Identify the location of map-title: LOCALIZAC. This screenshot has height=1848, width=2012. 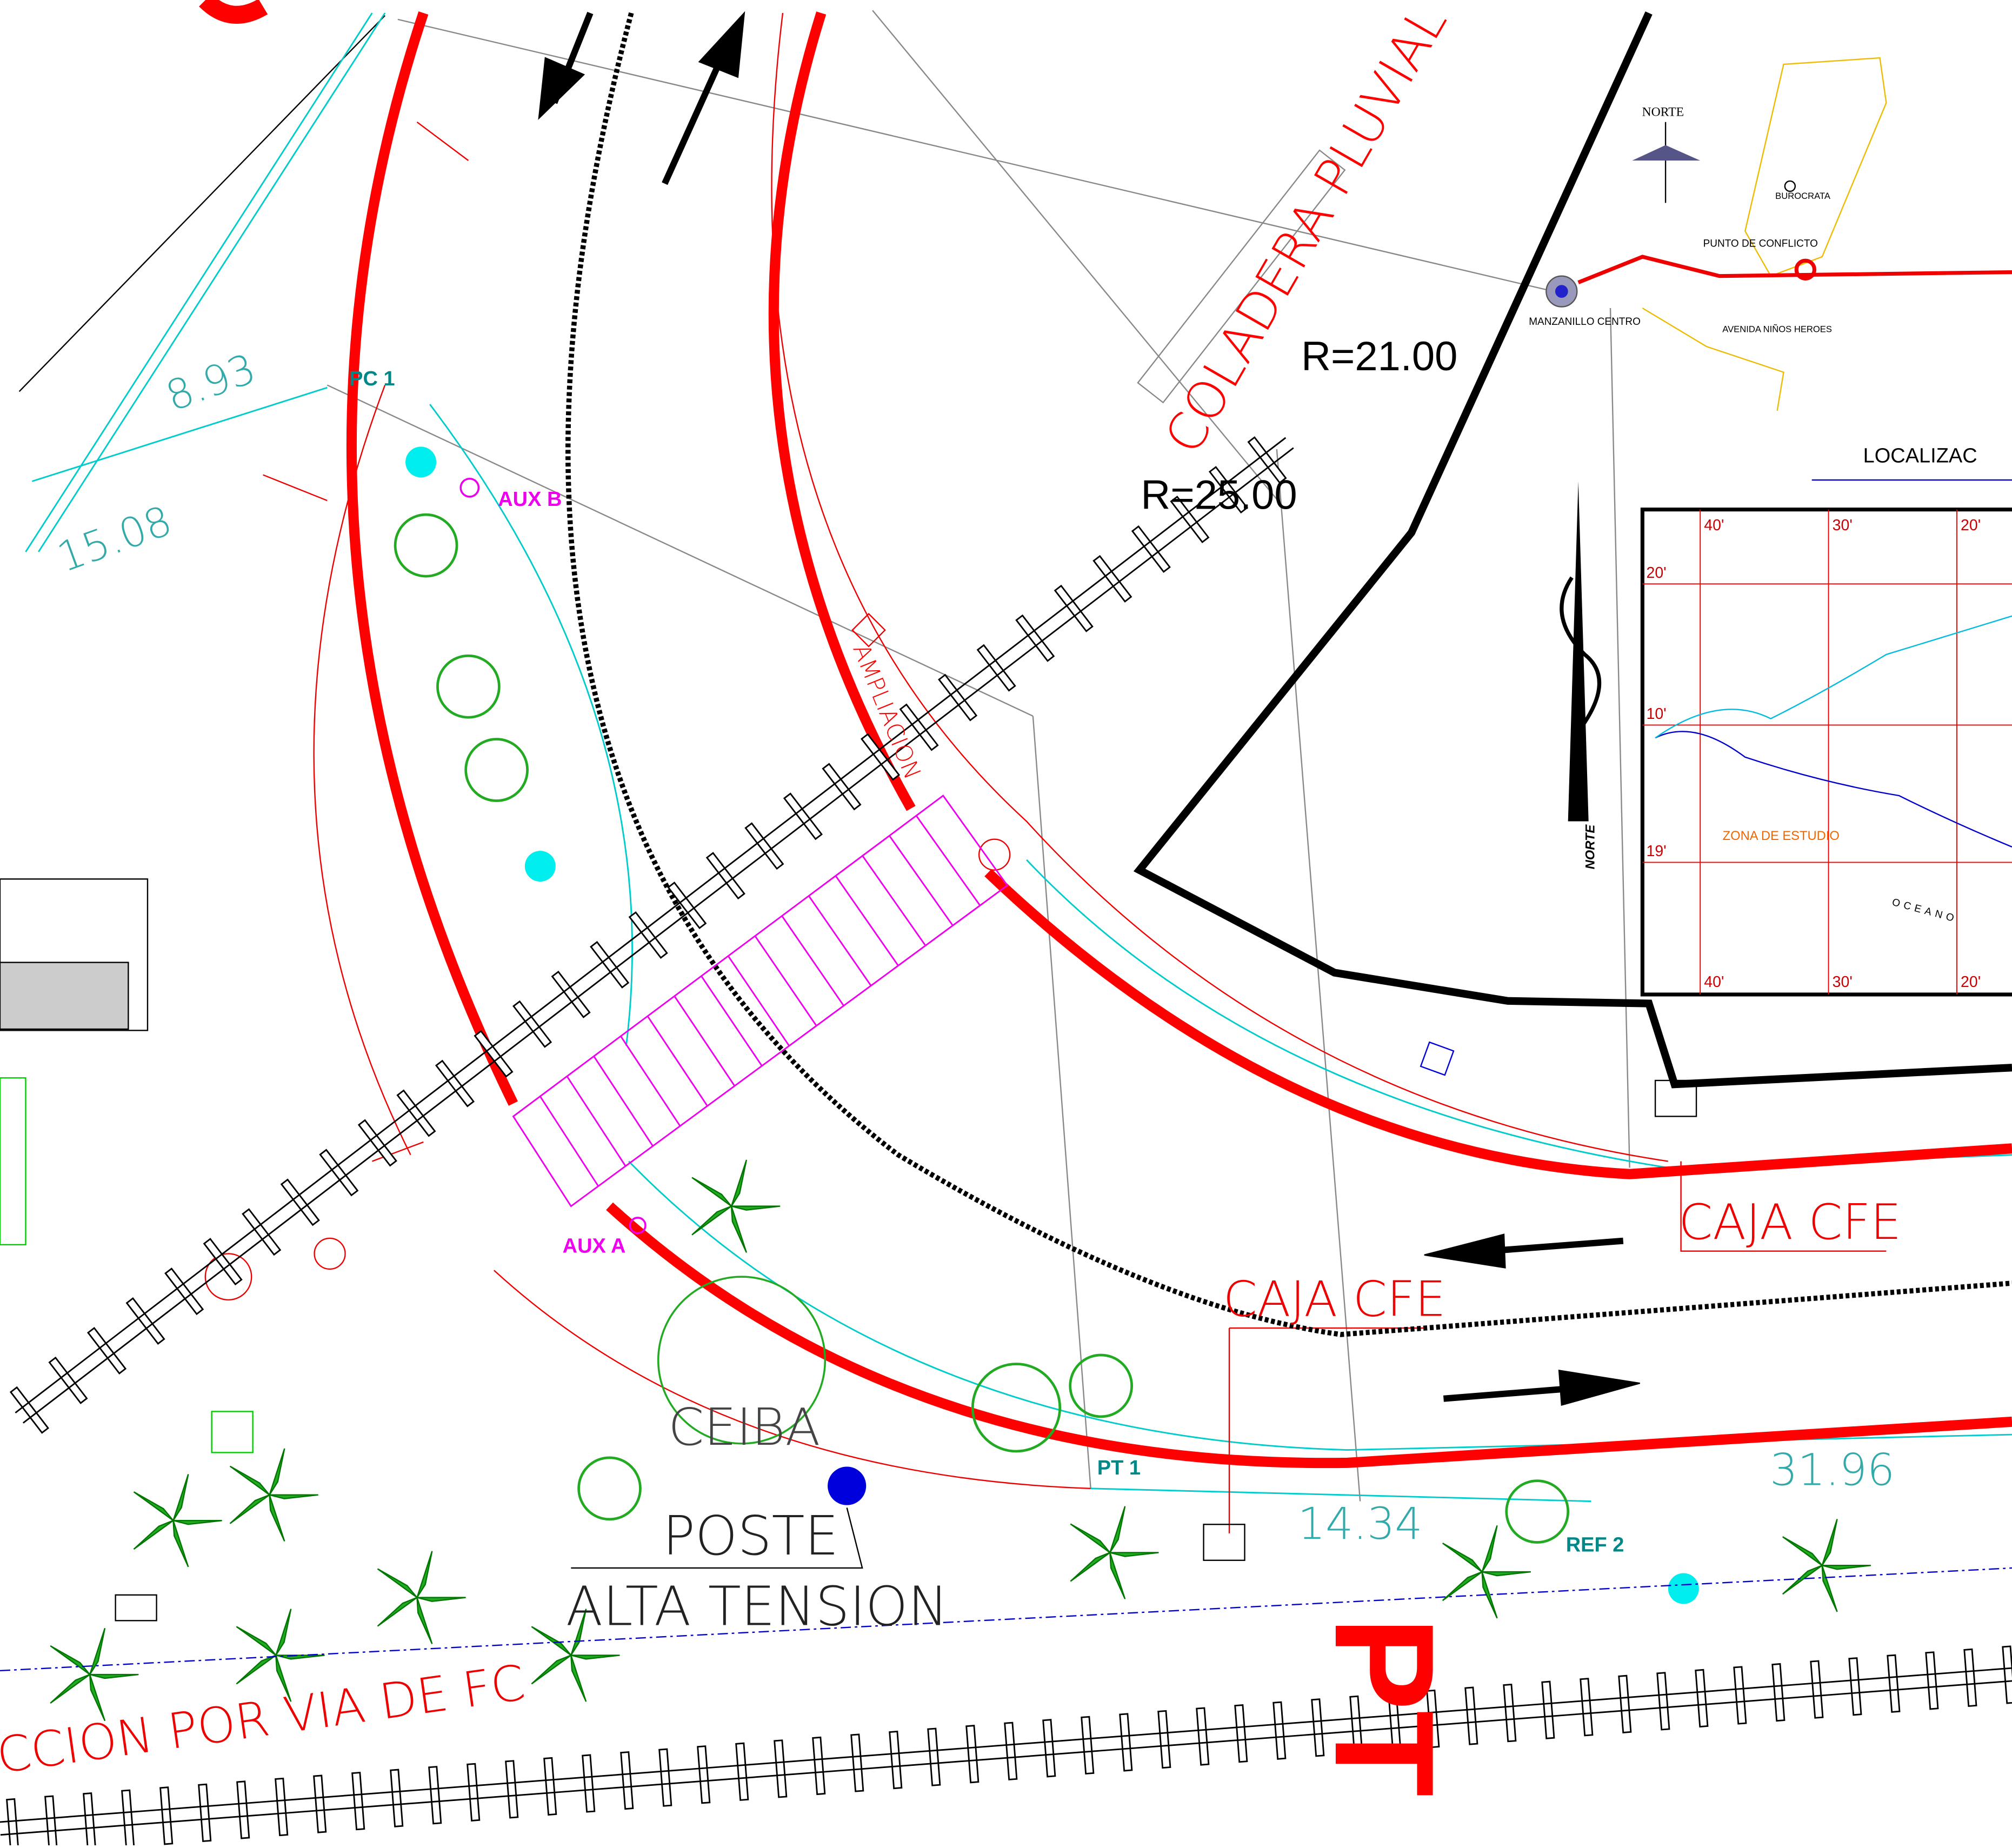
(1920, 455).